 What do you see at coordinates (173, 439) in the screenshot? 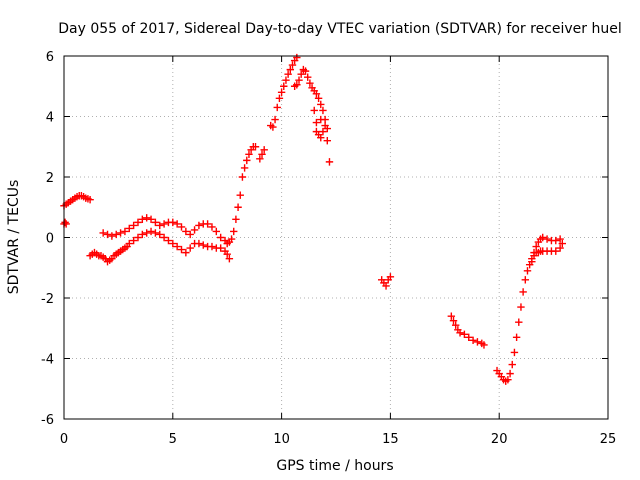
I see `x-tick-label: 5` at bounding box center [173, 439].